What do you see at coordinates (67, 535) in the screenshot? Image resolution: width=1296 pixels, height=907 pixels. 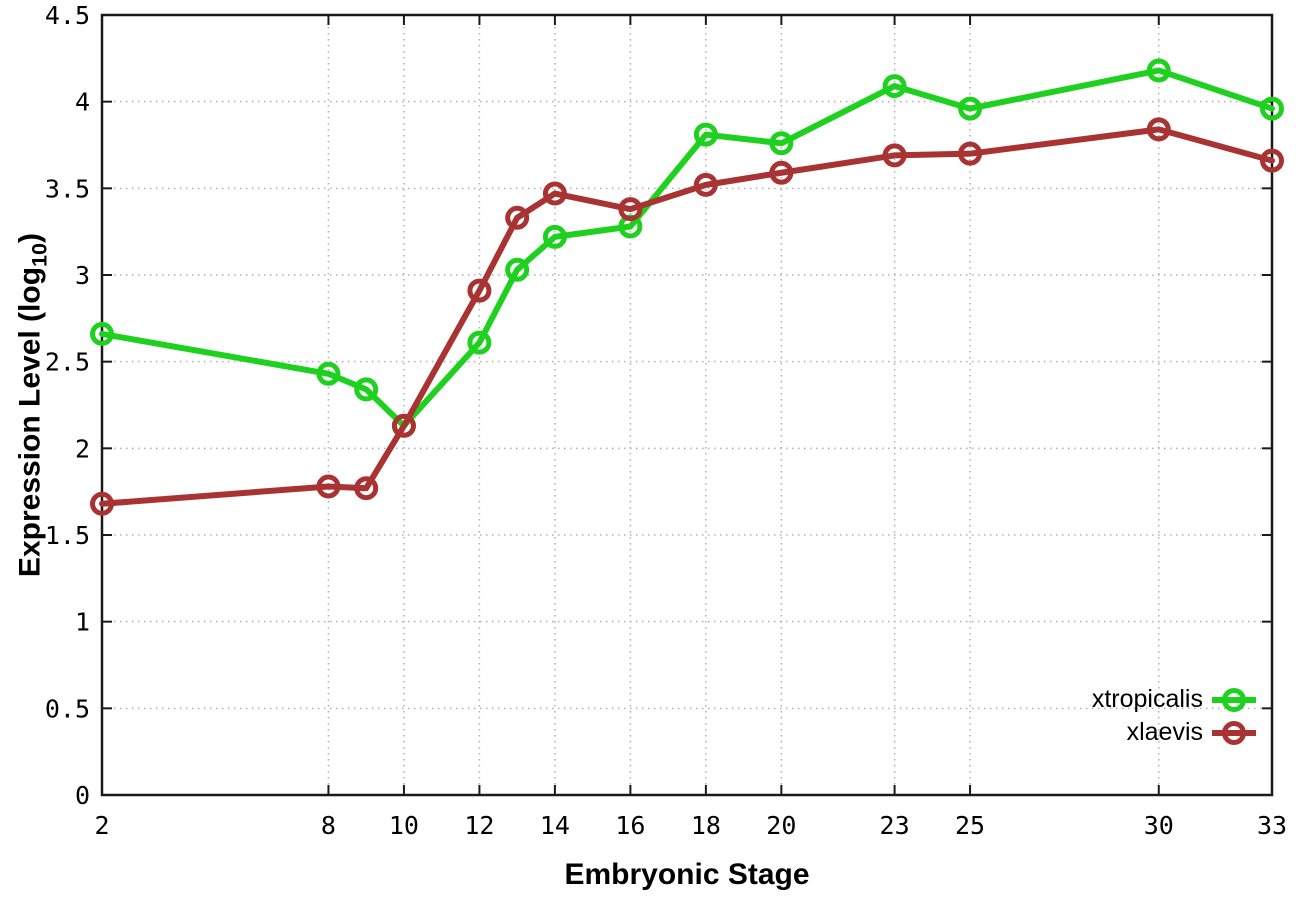 I see `y-tick-label: 1.5` at bounding box center [67, 535].